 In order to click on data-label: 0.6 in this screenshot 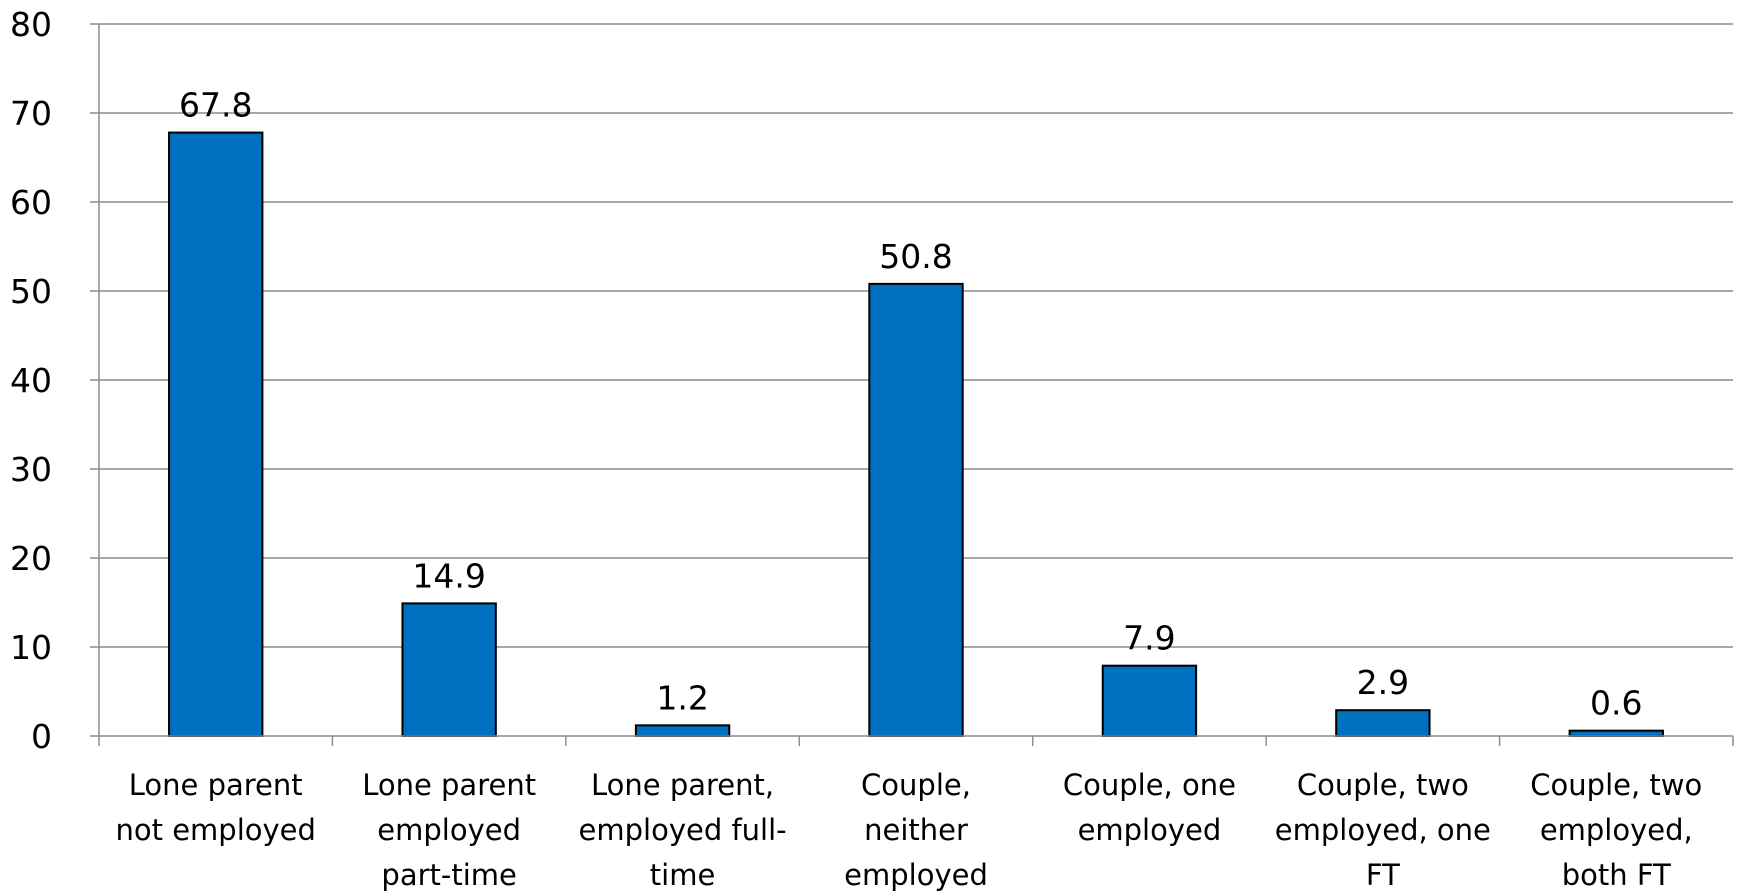, I will do `click(1616, 703)`.